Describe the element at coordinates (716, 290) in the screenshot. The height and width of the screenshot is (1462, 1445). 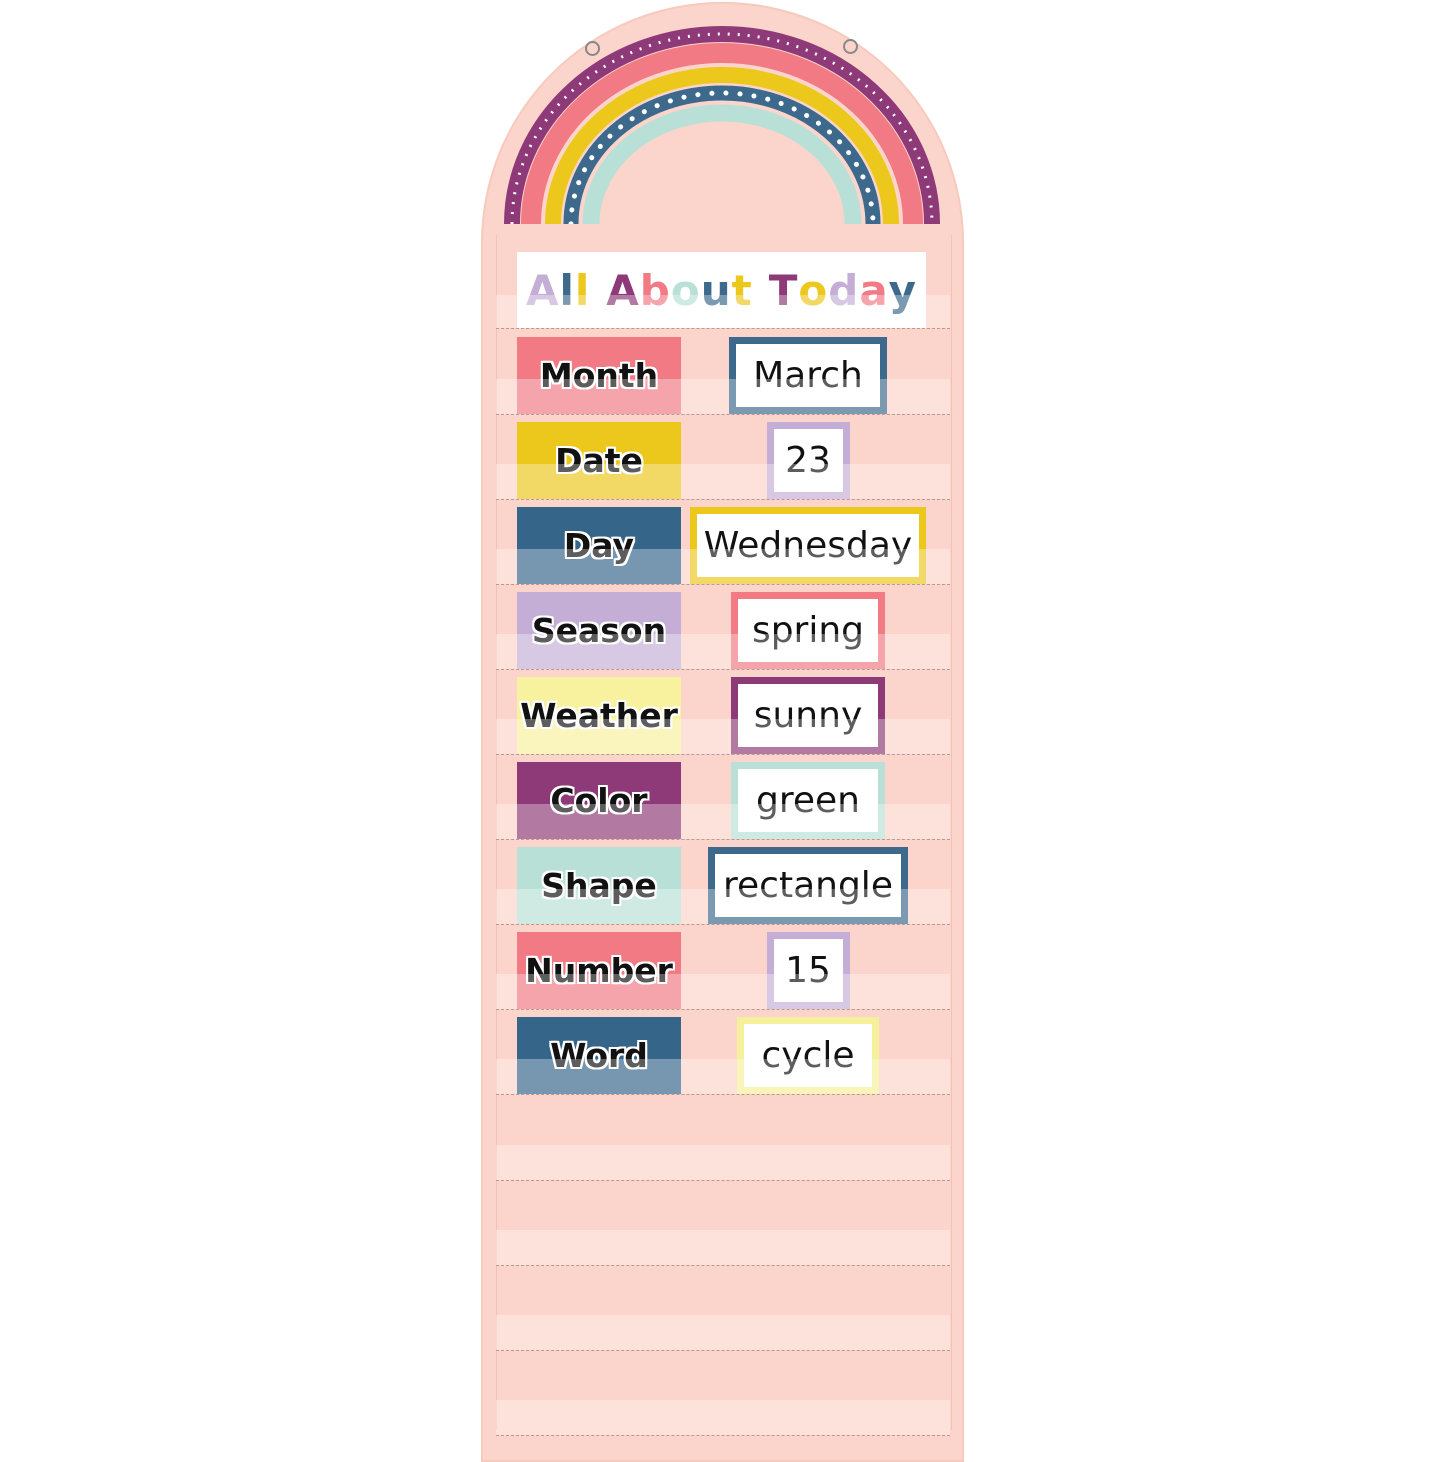
I see `title-letter: u` at that location.